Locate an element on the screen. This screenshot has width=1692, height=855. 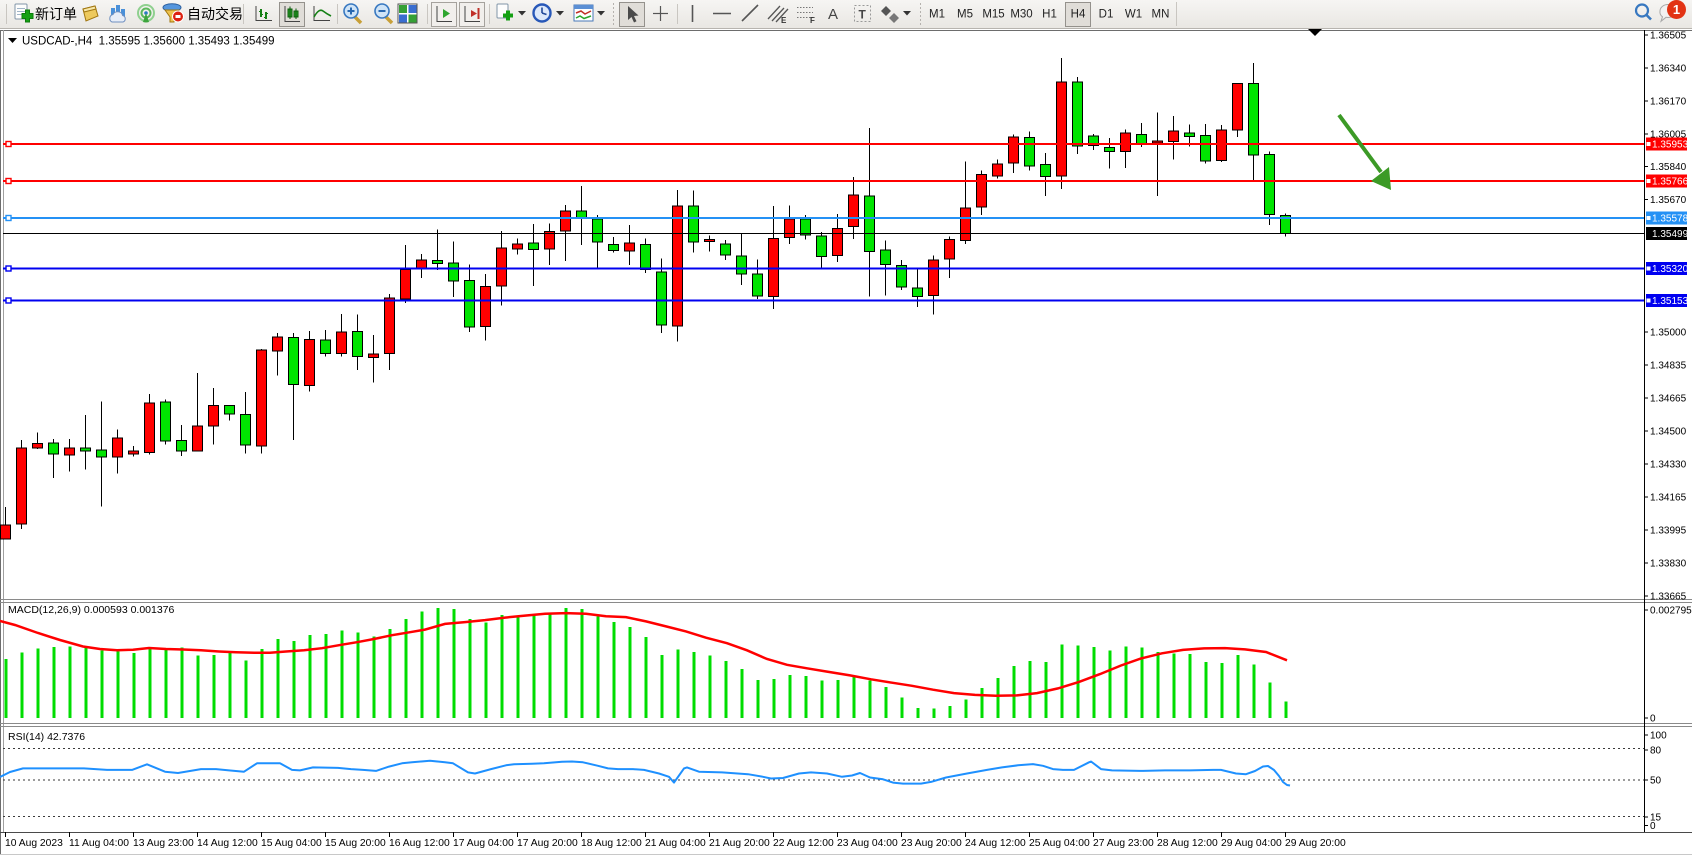
svg-text: 22 Aug 12:00 is located at coordinates (803, 843).